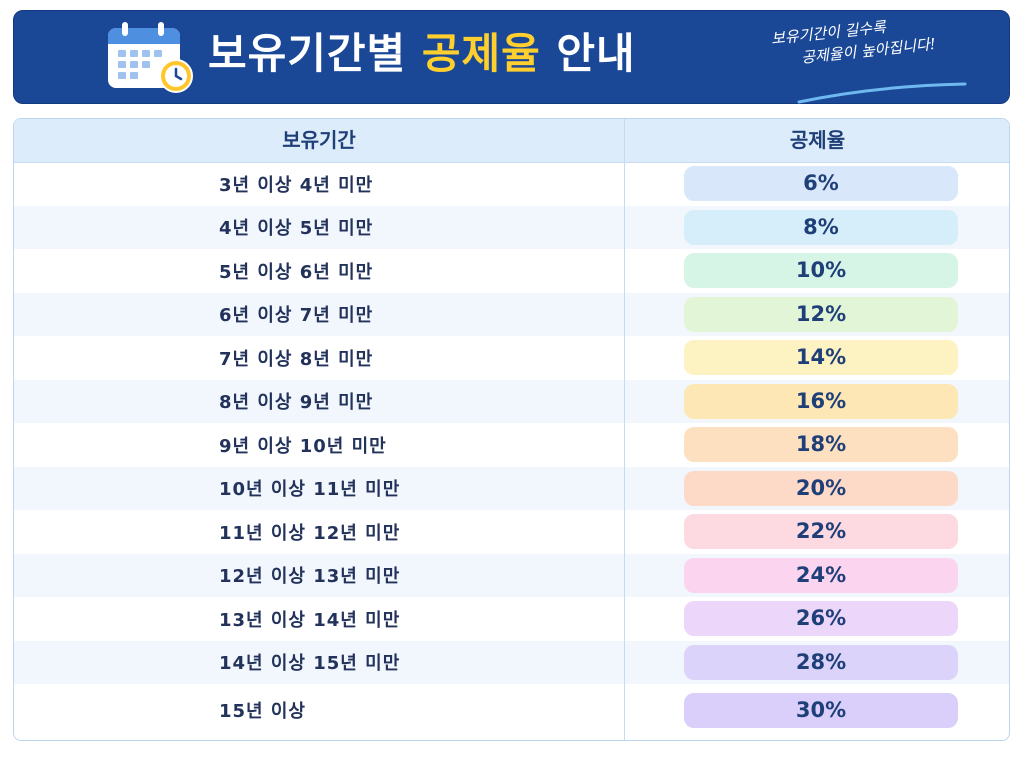 This screenshot has height=782, width=1024. I want to click on table-row: 13년 이상 14년 미만 26%, so click(511, 619).